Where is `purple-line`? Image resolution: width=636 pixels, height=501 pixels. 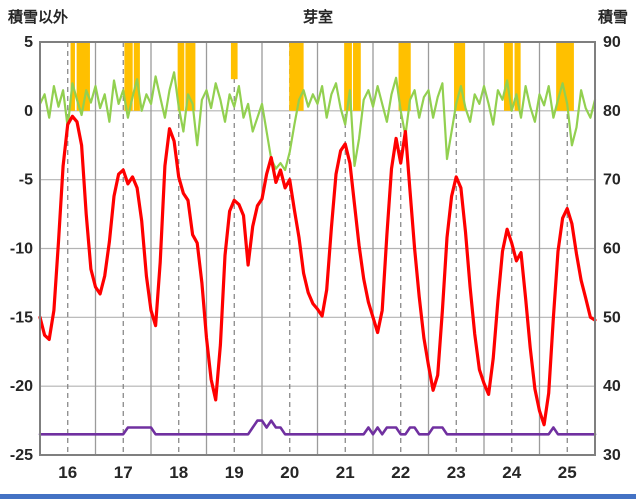
purple-line is located at coordinates (317, 427).